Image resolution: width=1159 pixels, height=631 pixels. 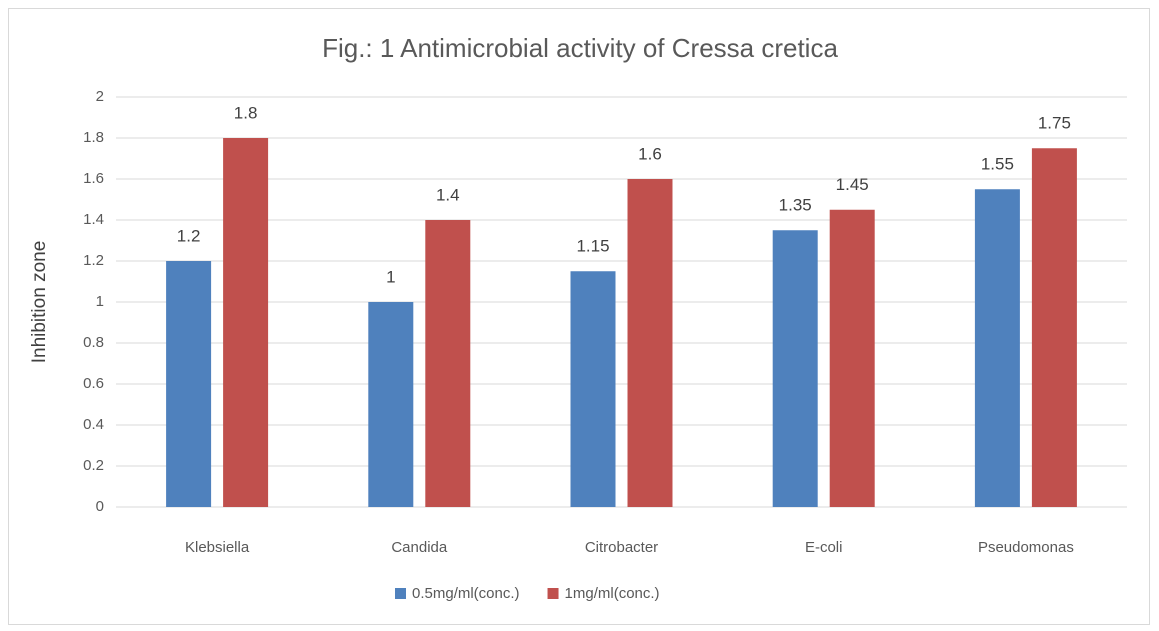 I want to click on data-label: 1.35, so click(x=795, y=205).